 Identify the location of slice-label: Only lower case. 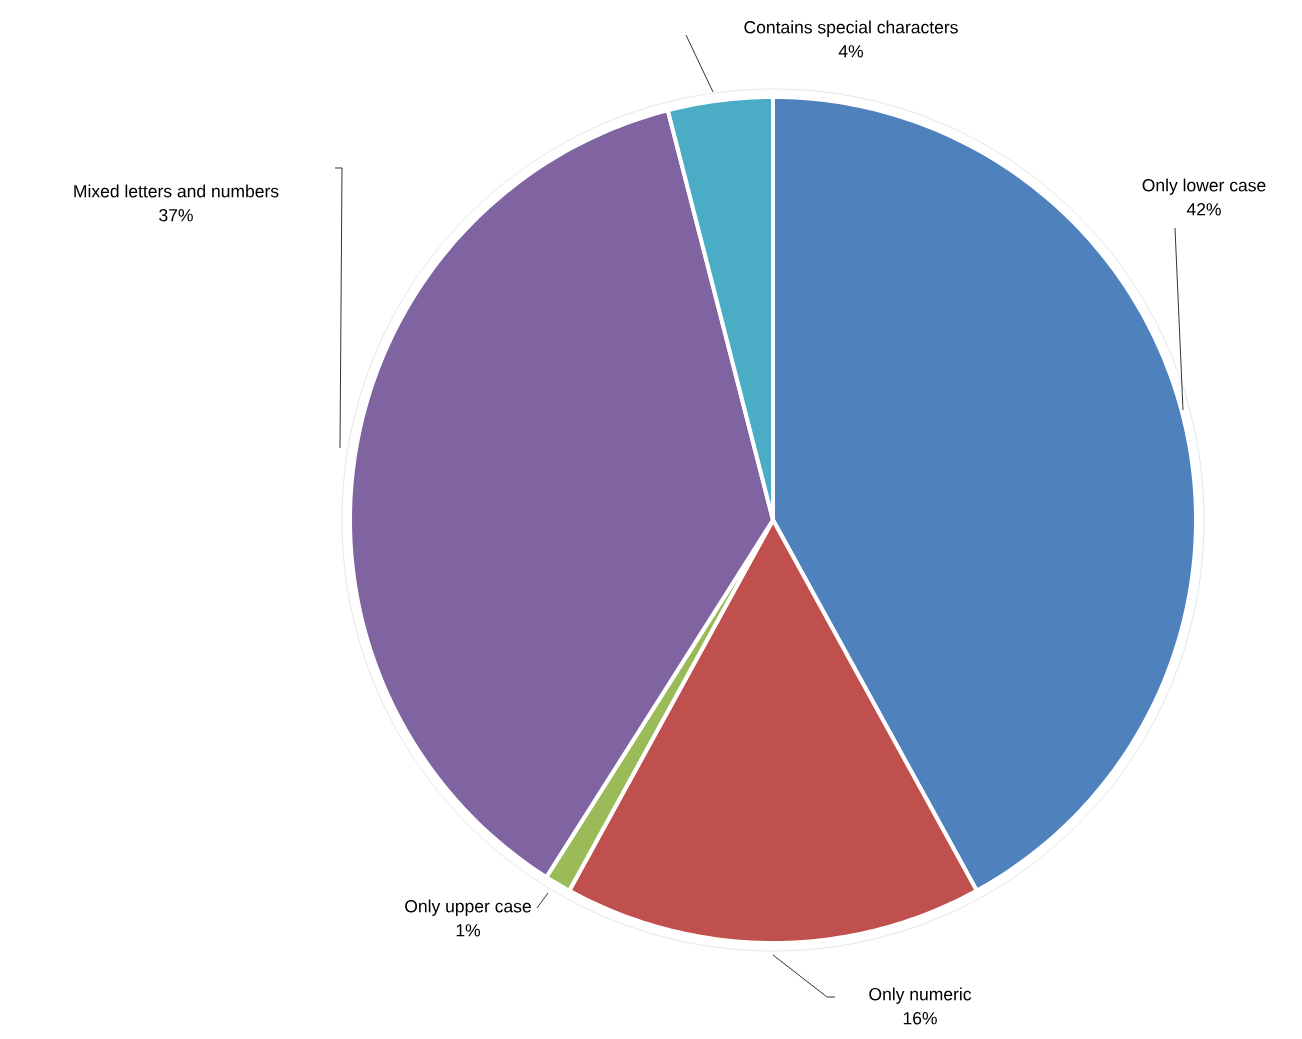
(1204, 186).